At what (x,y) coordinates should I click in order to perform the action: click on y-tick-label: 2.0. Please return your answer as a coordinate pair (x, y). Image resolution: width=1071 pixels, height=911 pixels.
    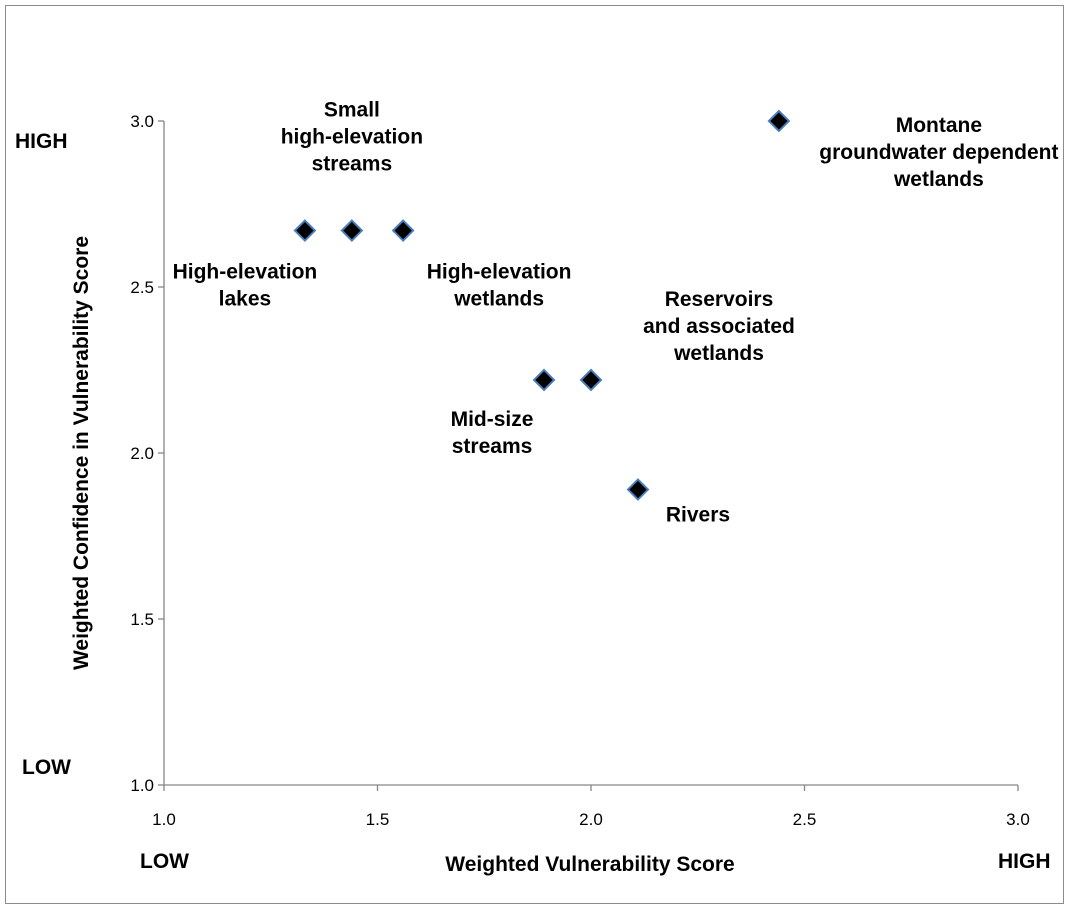
    Looking at the image, I should click on (142, 453).